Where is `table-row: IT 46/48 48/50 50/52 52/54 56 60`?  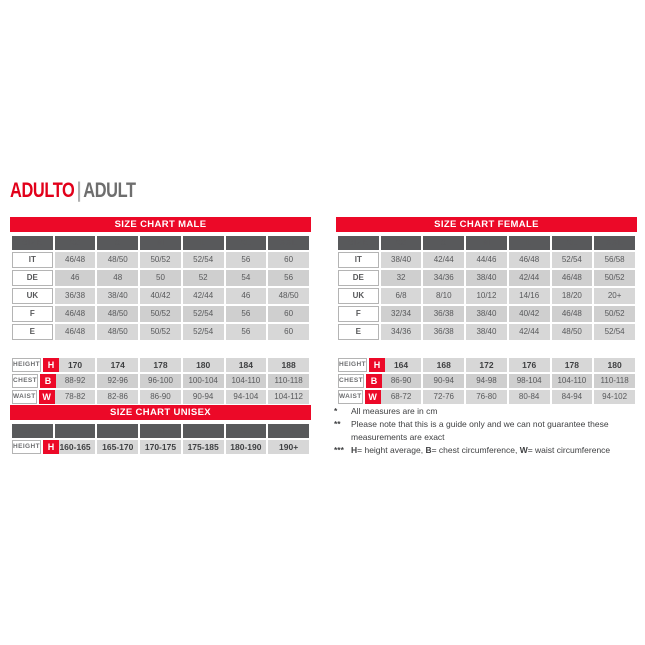 table-row: IT 46/48 48/50 50/52 52/54 56 60 is located at coordinates (160, 260).